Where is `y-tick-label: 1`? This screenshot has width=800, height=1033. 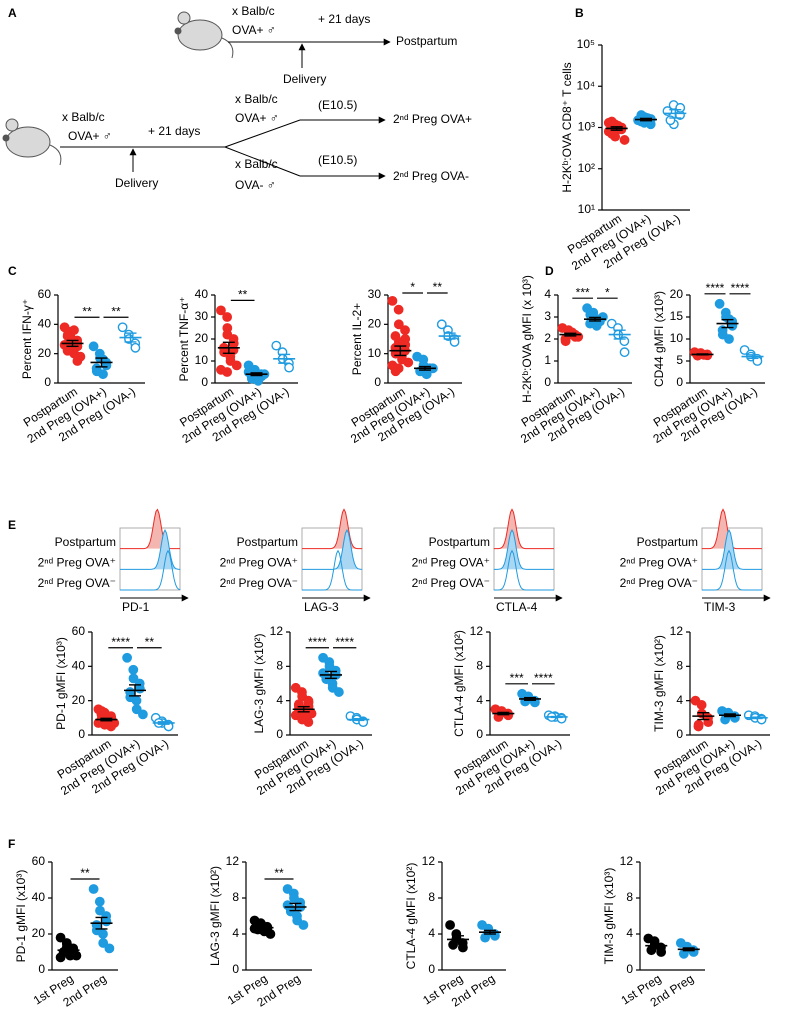
y-tick-label: 1 is located at coordinates (547, 360).